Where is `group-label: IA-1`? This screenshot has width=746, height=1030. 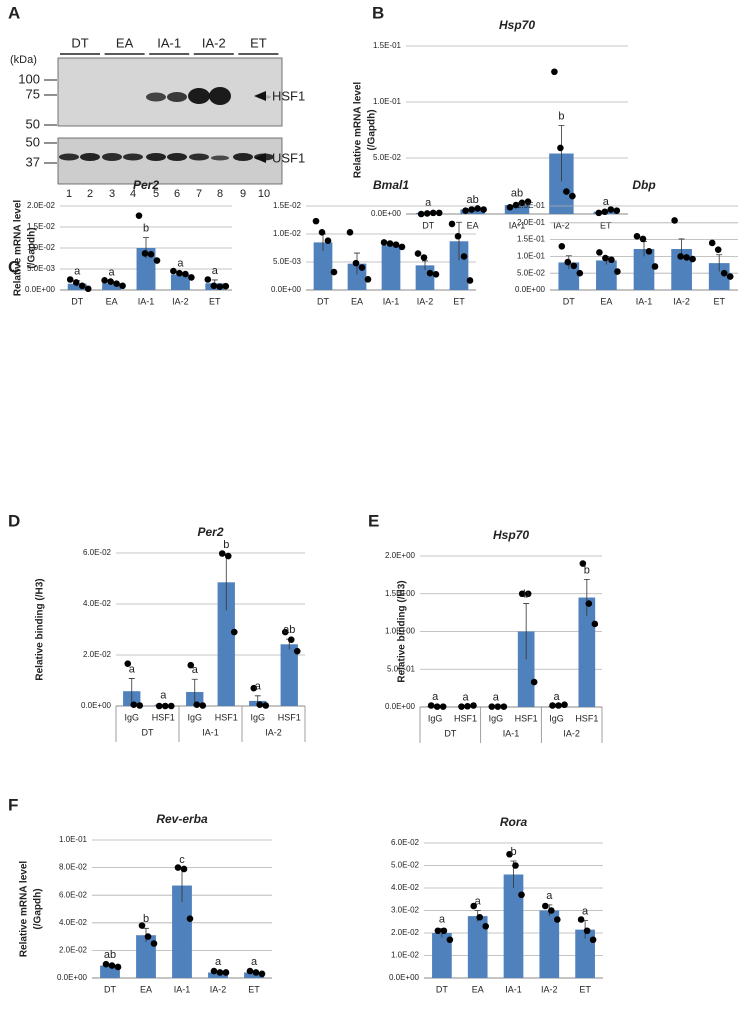
group-label: IA-1 is located at coordinates (210, 732).